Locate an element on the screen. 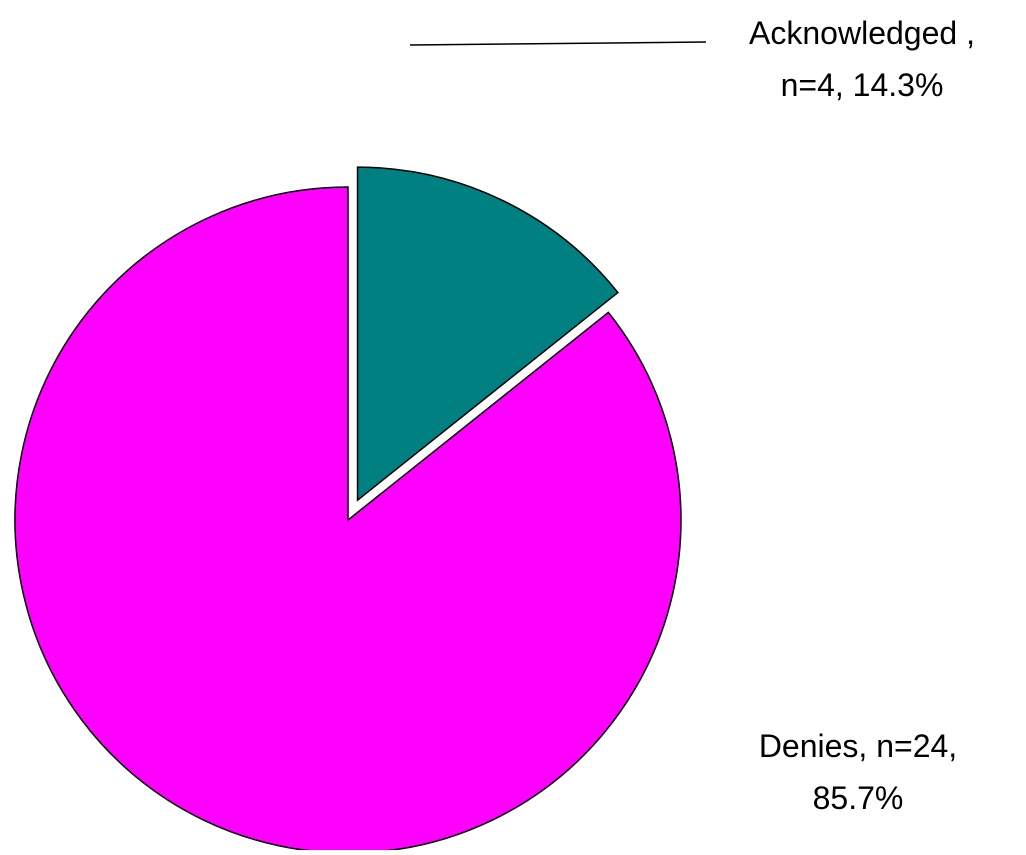 The width and height of the screenshot is (1026, 855). leader-line-acknowledged is located at coordinates (558, 43).